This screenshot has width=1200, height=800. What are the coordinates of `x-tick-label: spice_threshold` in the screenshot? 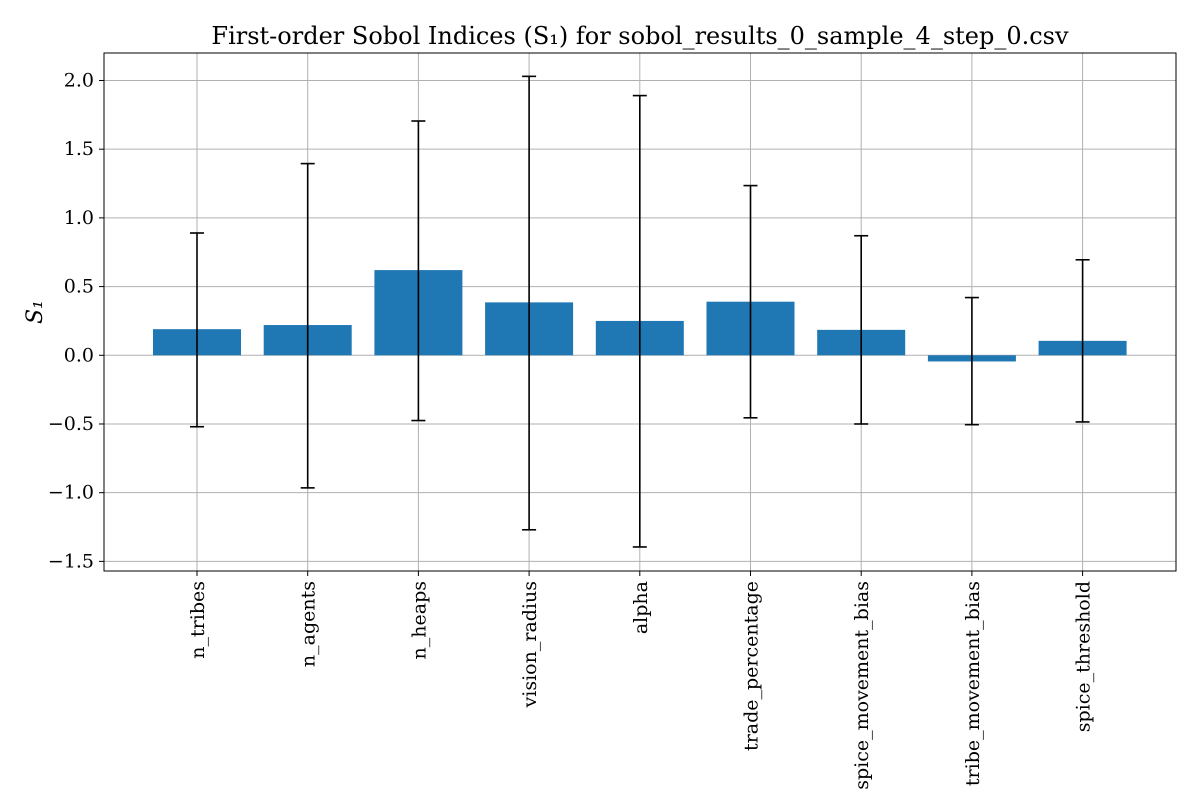 It's located at (1084, 656).